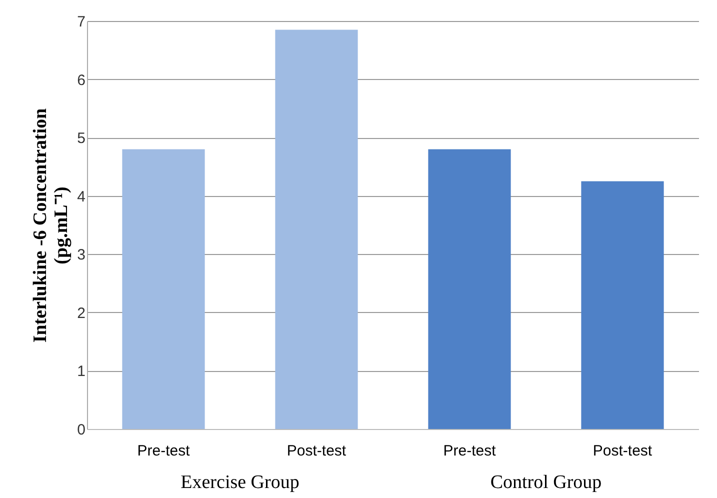 The image size is (717, 498). I want to click on y-tick-label: 4, so click(81, 197).